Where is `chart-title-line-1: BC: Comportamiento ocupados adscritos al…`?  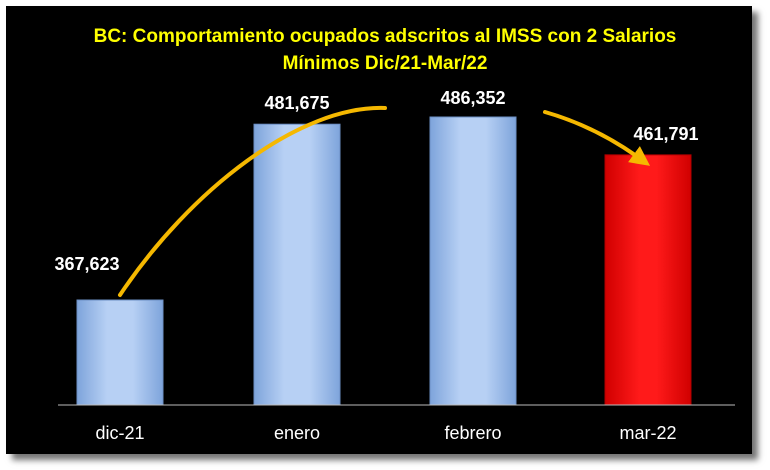 chart-title-line-1: BC: Comportamiento ocupados adscritos al… is located at coordinates (385, 36).